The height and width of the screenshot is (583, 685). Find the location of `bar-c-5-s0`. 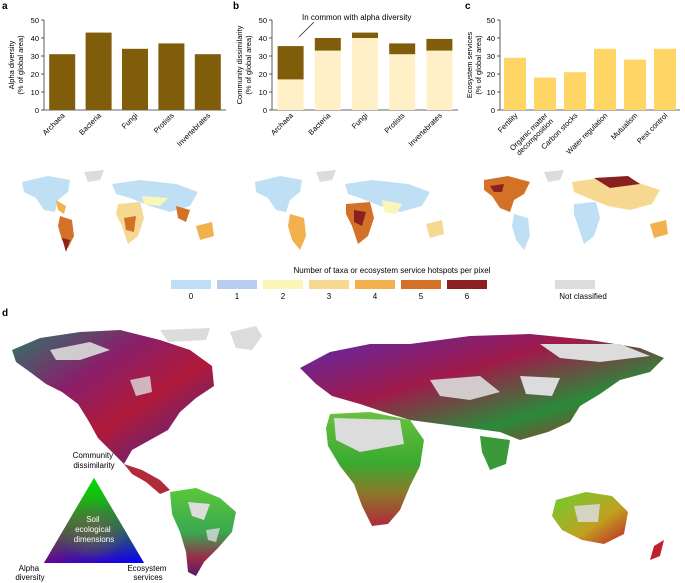

bar-c-5-s0 is located at coordinates (665, 79).